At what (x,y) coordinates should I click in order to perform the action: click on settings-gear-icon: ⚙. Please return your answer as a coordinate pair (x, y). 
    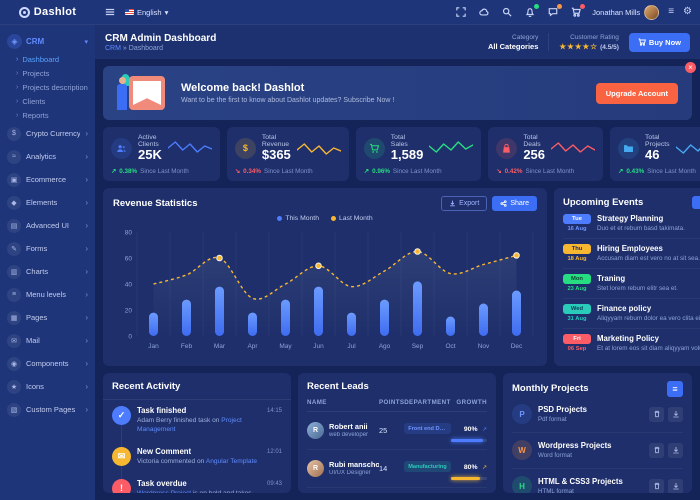
    Looking at the image, I should click on (687, 11).